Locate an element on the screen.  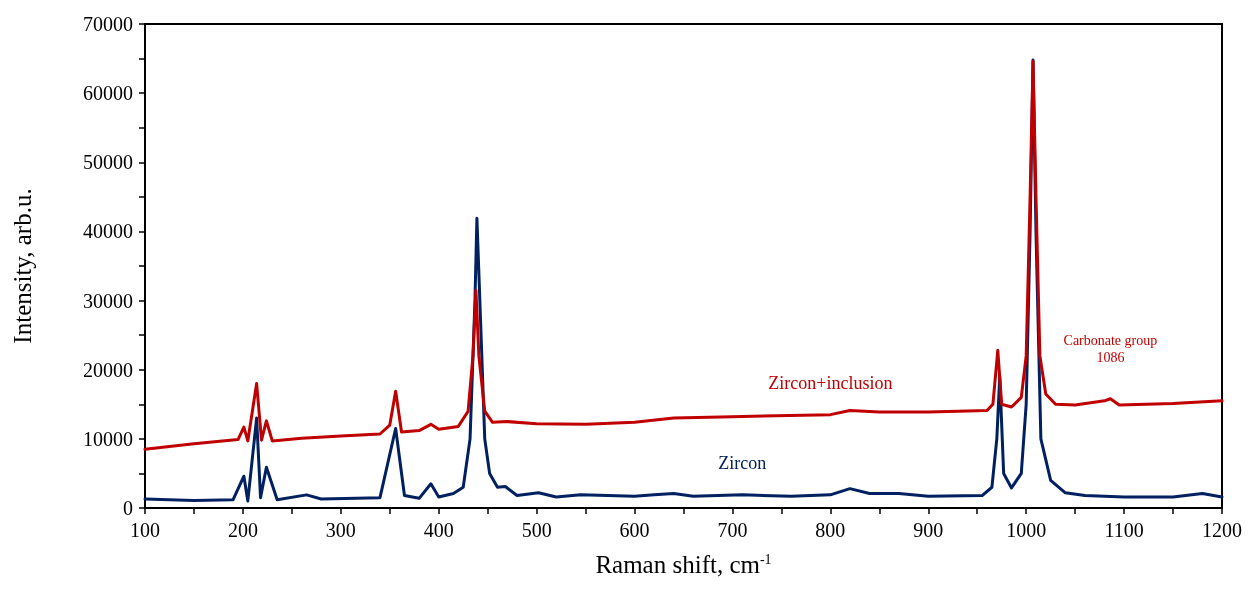
x-tick-label: 1200 is located at coordinates (1222, 530).